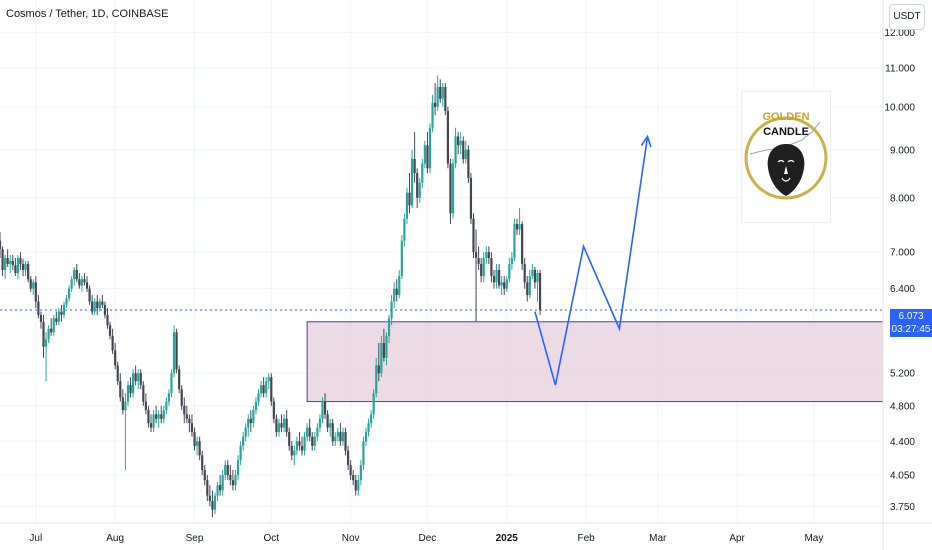 The width and height of the screenshot is (932, 550). I want to click on price-axis-label: 11.000, so click(900, 69).